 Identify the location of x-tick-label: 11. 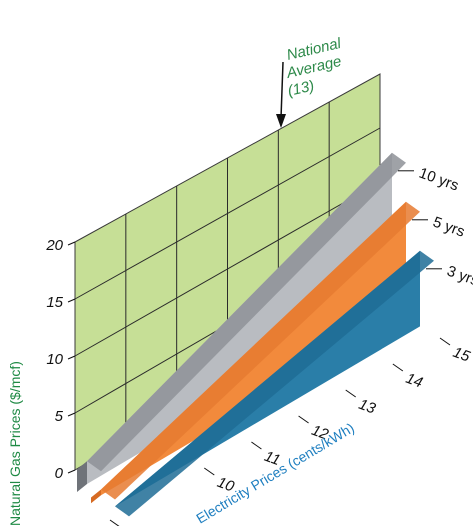
(272, 458).